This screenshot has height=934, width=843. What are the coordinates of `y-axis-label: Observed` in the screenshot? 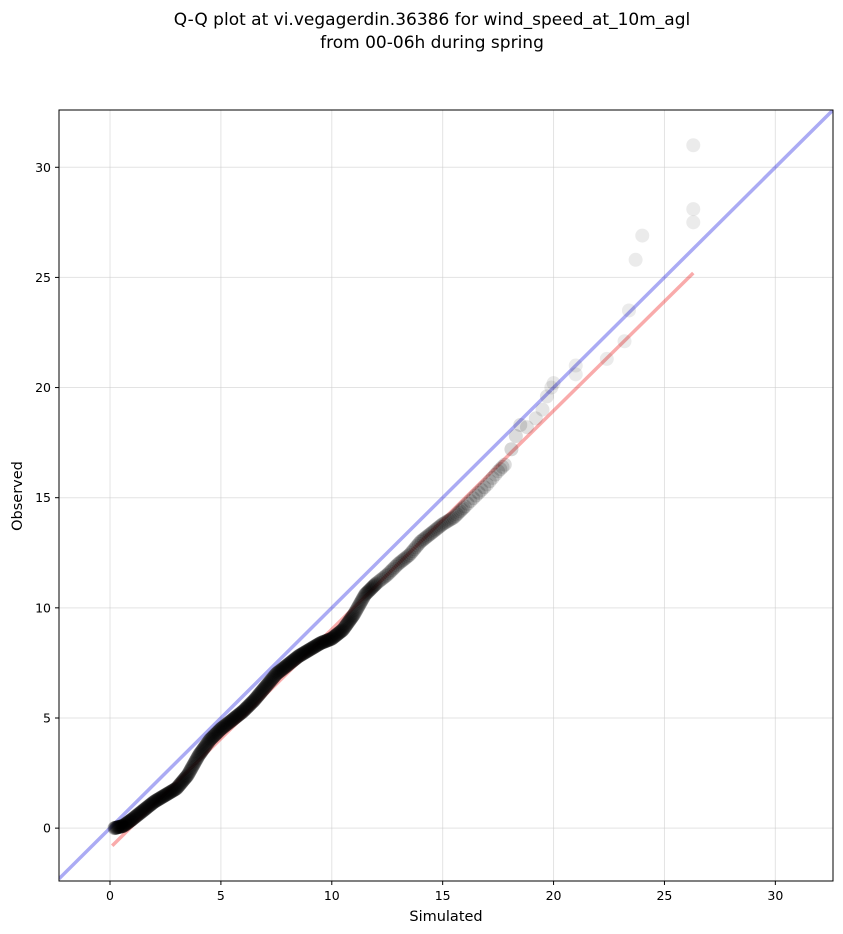 It's located at (18, 496).